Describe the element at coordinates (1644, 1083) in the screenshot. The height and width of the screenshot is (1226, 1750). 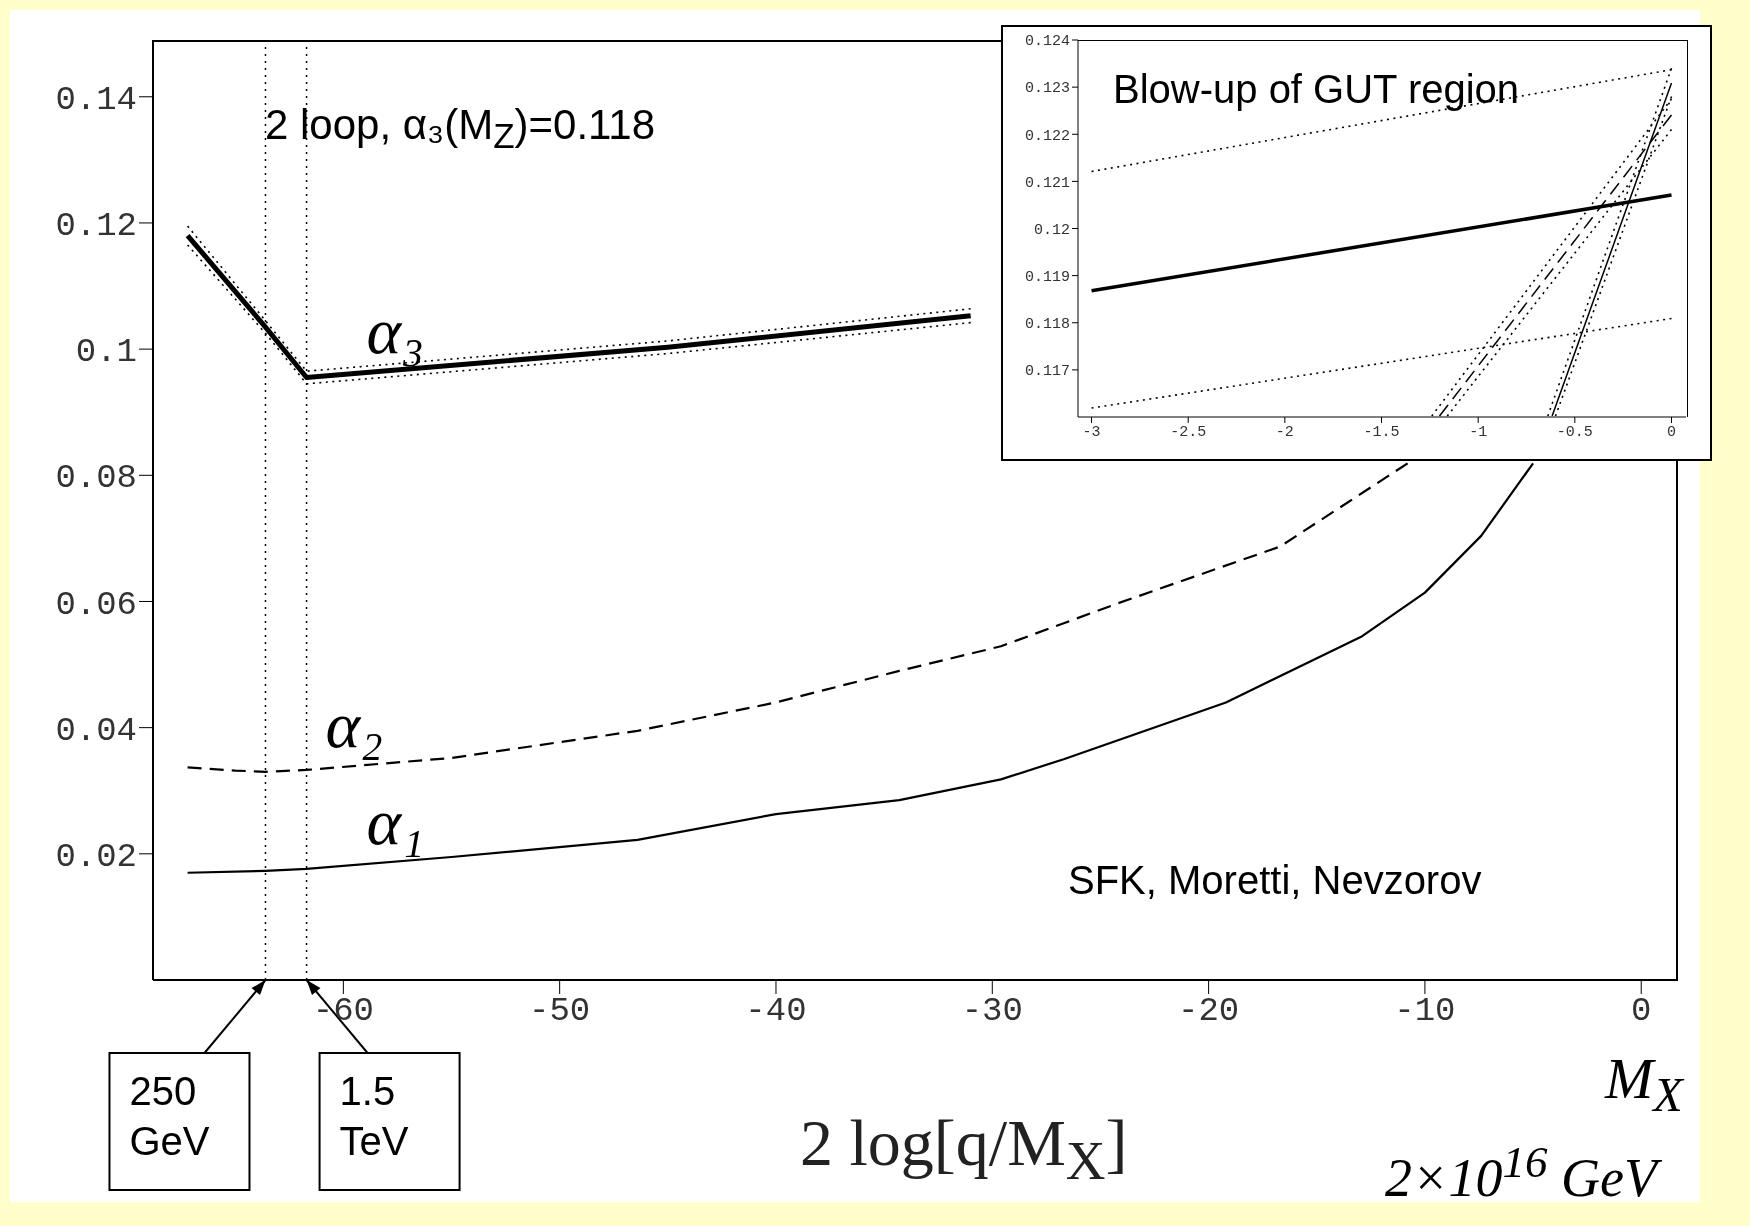
I see `text: M$_{X}$` at that location.